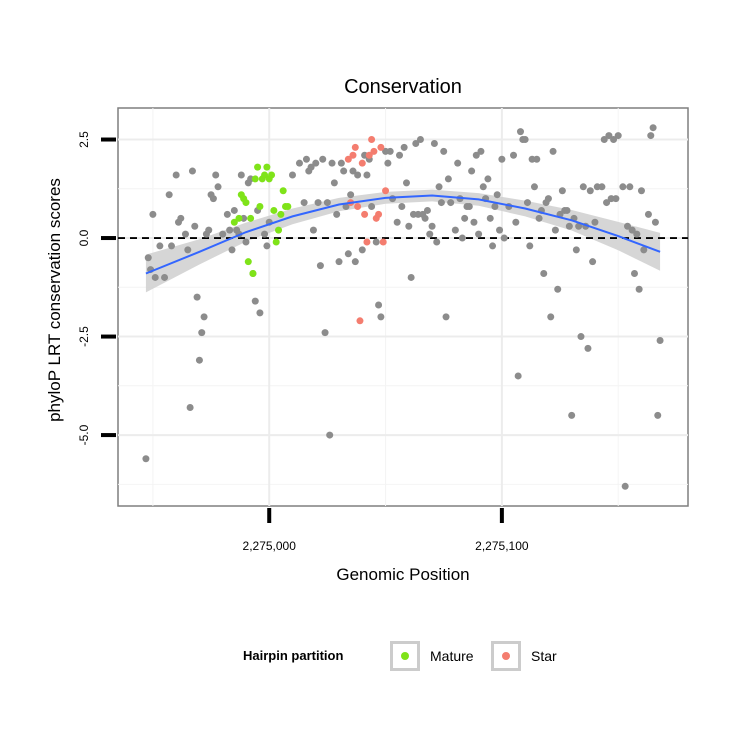 This screenshot has width=750, height=750. Describe the element at coordinates (403, 234) in the screenshot. I see `smooth-line-layer` at that location.